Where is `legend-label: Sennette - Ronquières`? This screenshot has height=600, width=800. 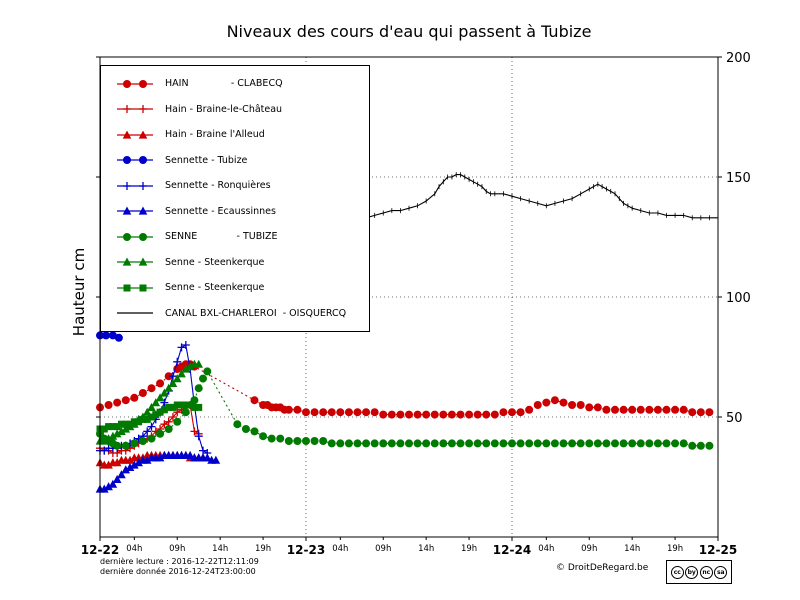
legend-label: Sennette - Ronquières is located at coordinates (218, 186).